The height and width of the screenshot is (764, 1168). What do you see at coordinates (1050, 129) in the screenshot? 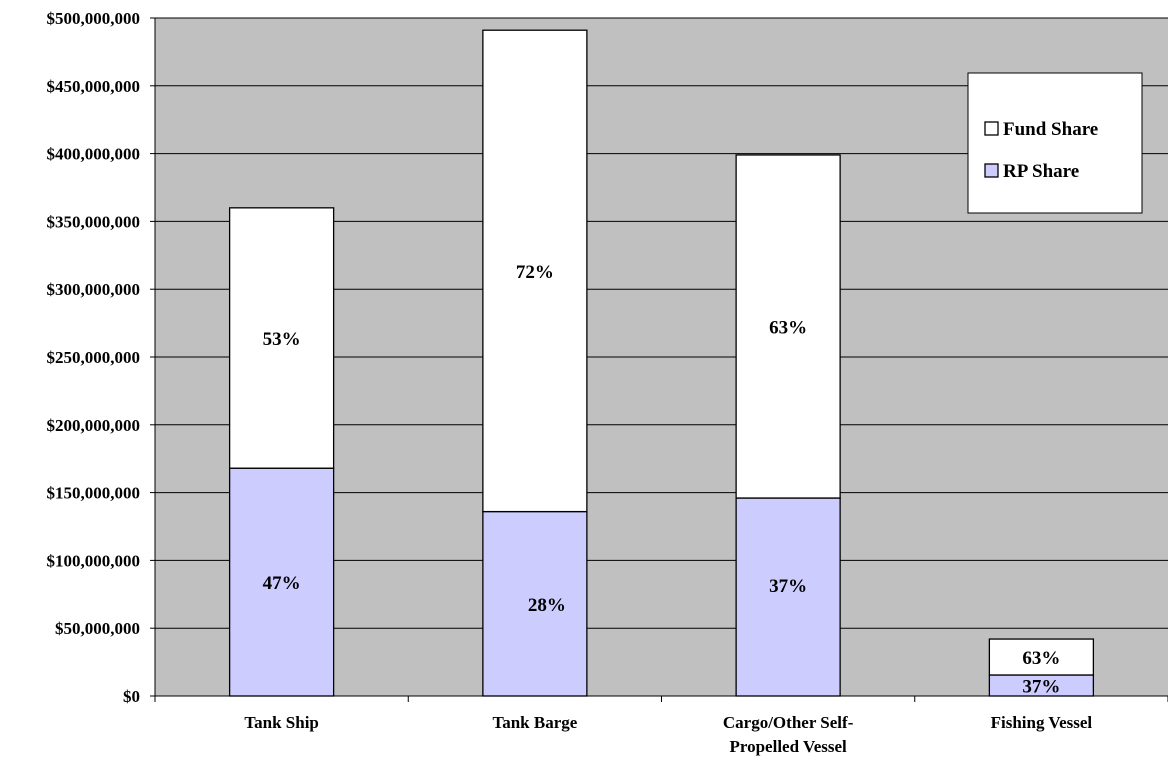
I see `legend-label: Fund Share` at bounding box center [1050, 129].